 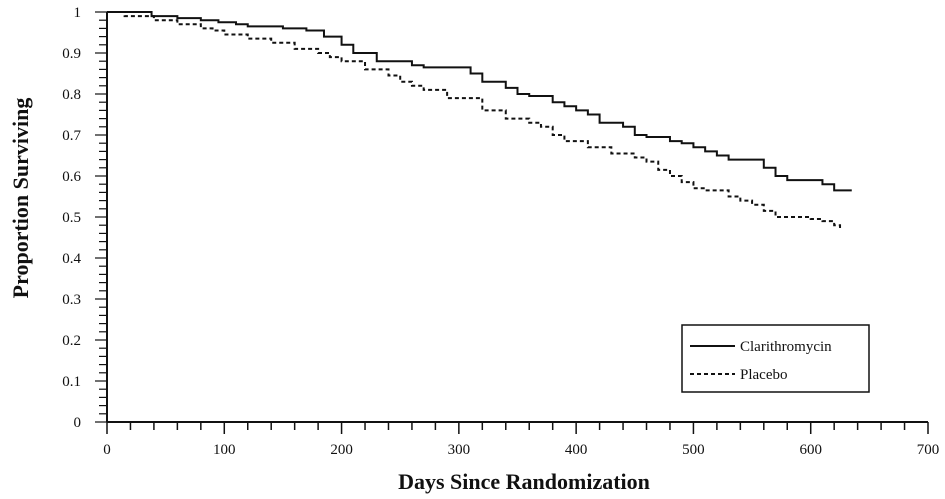 I want to click on y-tick-label: 1, so click(x=78, y=13).